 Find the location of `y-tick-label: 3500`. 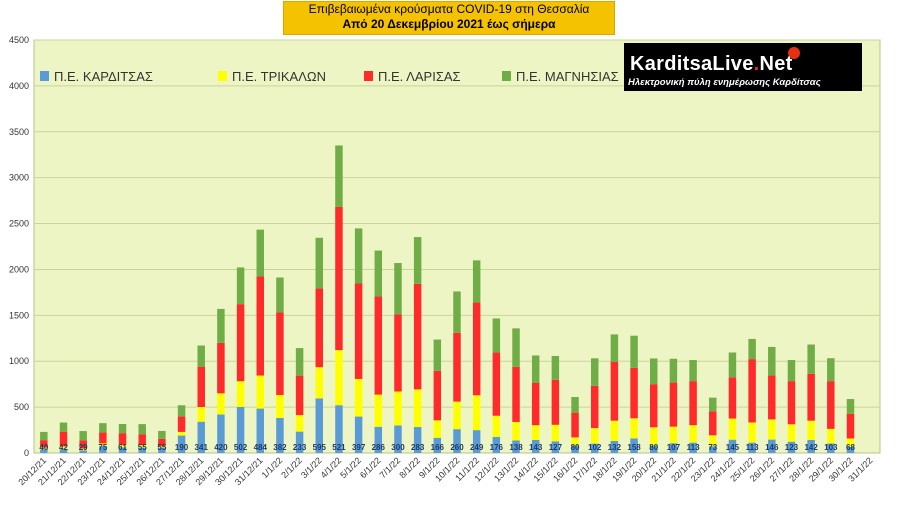

y-tick-label: 3500 is located at coordinates (19, 132).